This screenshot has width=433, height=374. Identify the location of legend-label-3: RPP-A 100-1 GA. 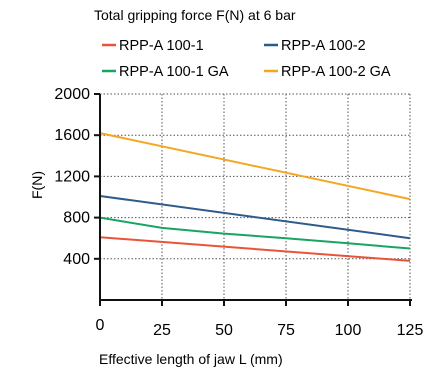
(174, 72).